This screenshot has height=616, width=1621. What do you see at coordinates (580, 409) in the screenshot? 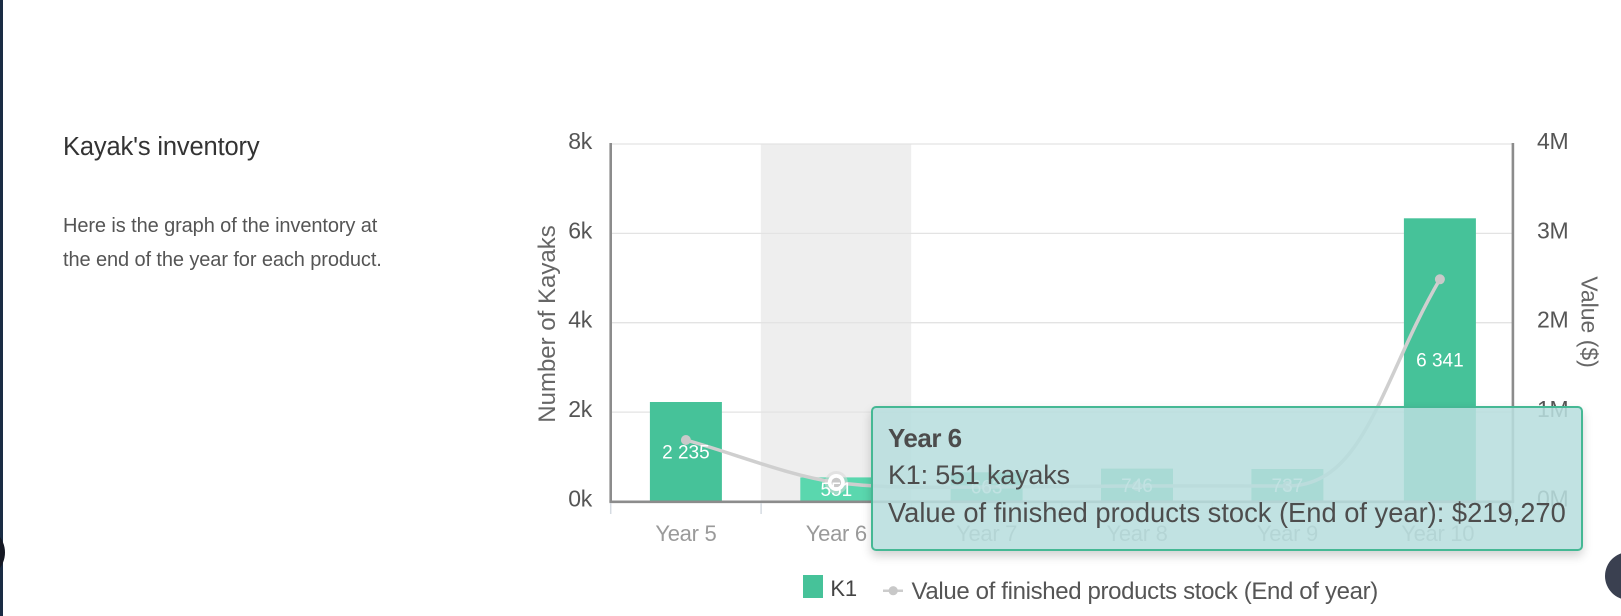
I see `svg-text: 2k` at bounding box center [580, 409].